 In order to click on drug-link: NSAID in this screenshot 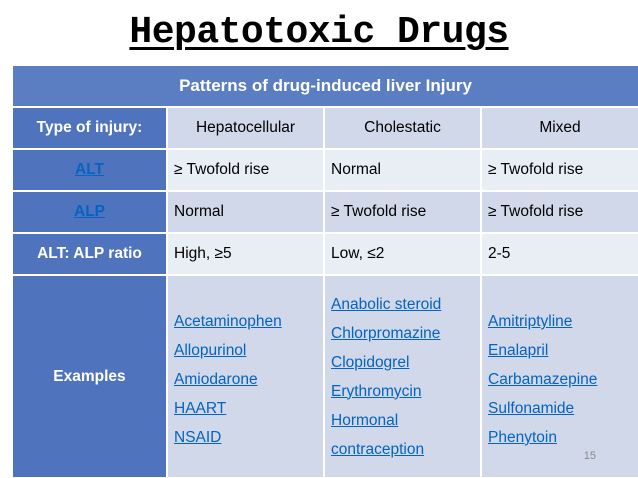, I will do `click(198, 437)`.